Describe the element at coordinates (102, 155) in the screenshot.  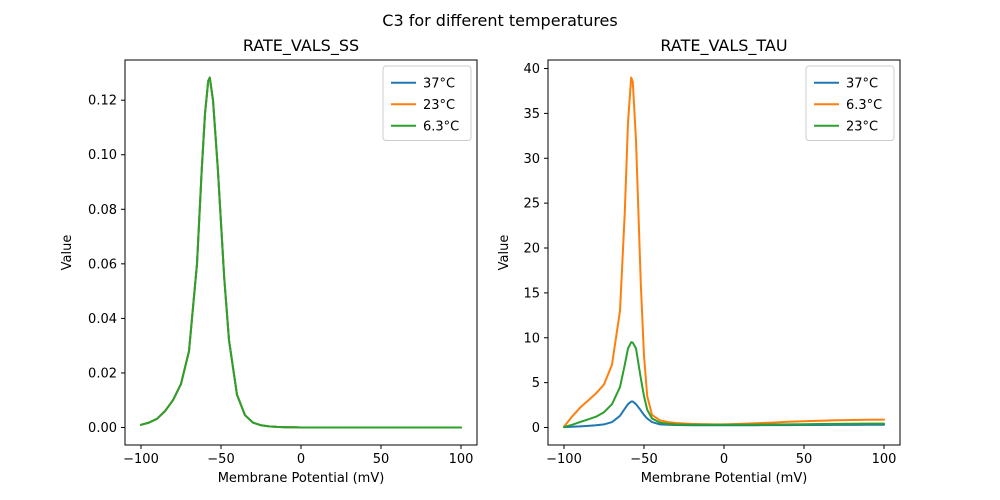
I see `y-tick-label: 0.10` at that location.